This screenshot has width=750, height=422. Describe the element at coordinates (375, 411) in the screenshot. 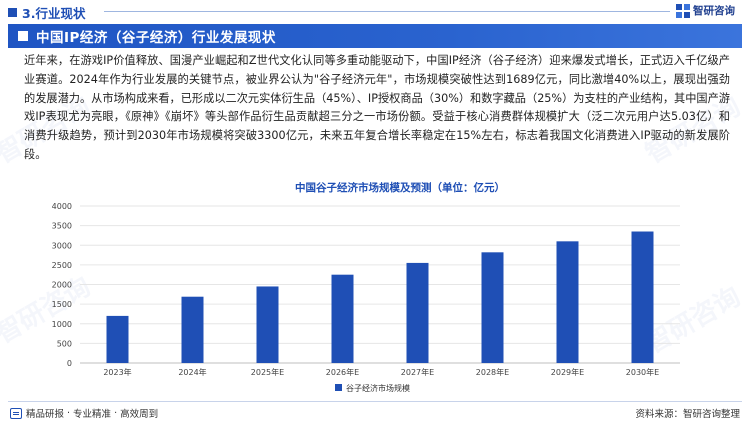

I see `footer: 精品研报 · 专业精准 · 高效周到 资料来源：智研咨询整理` at that location.